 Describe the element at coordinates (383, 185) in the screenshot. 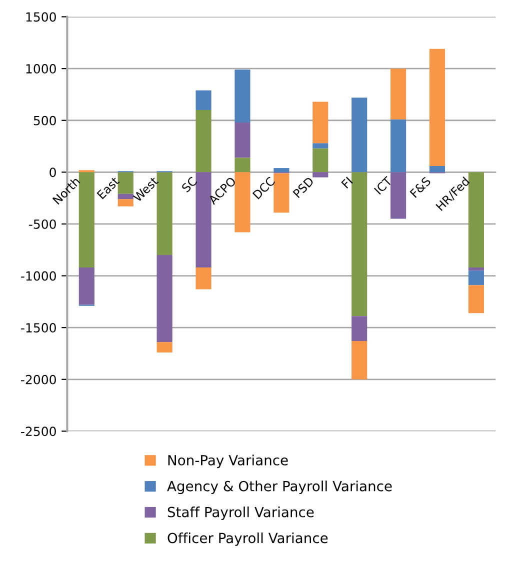

I see `x-tick-label: ICT` at that location.